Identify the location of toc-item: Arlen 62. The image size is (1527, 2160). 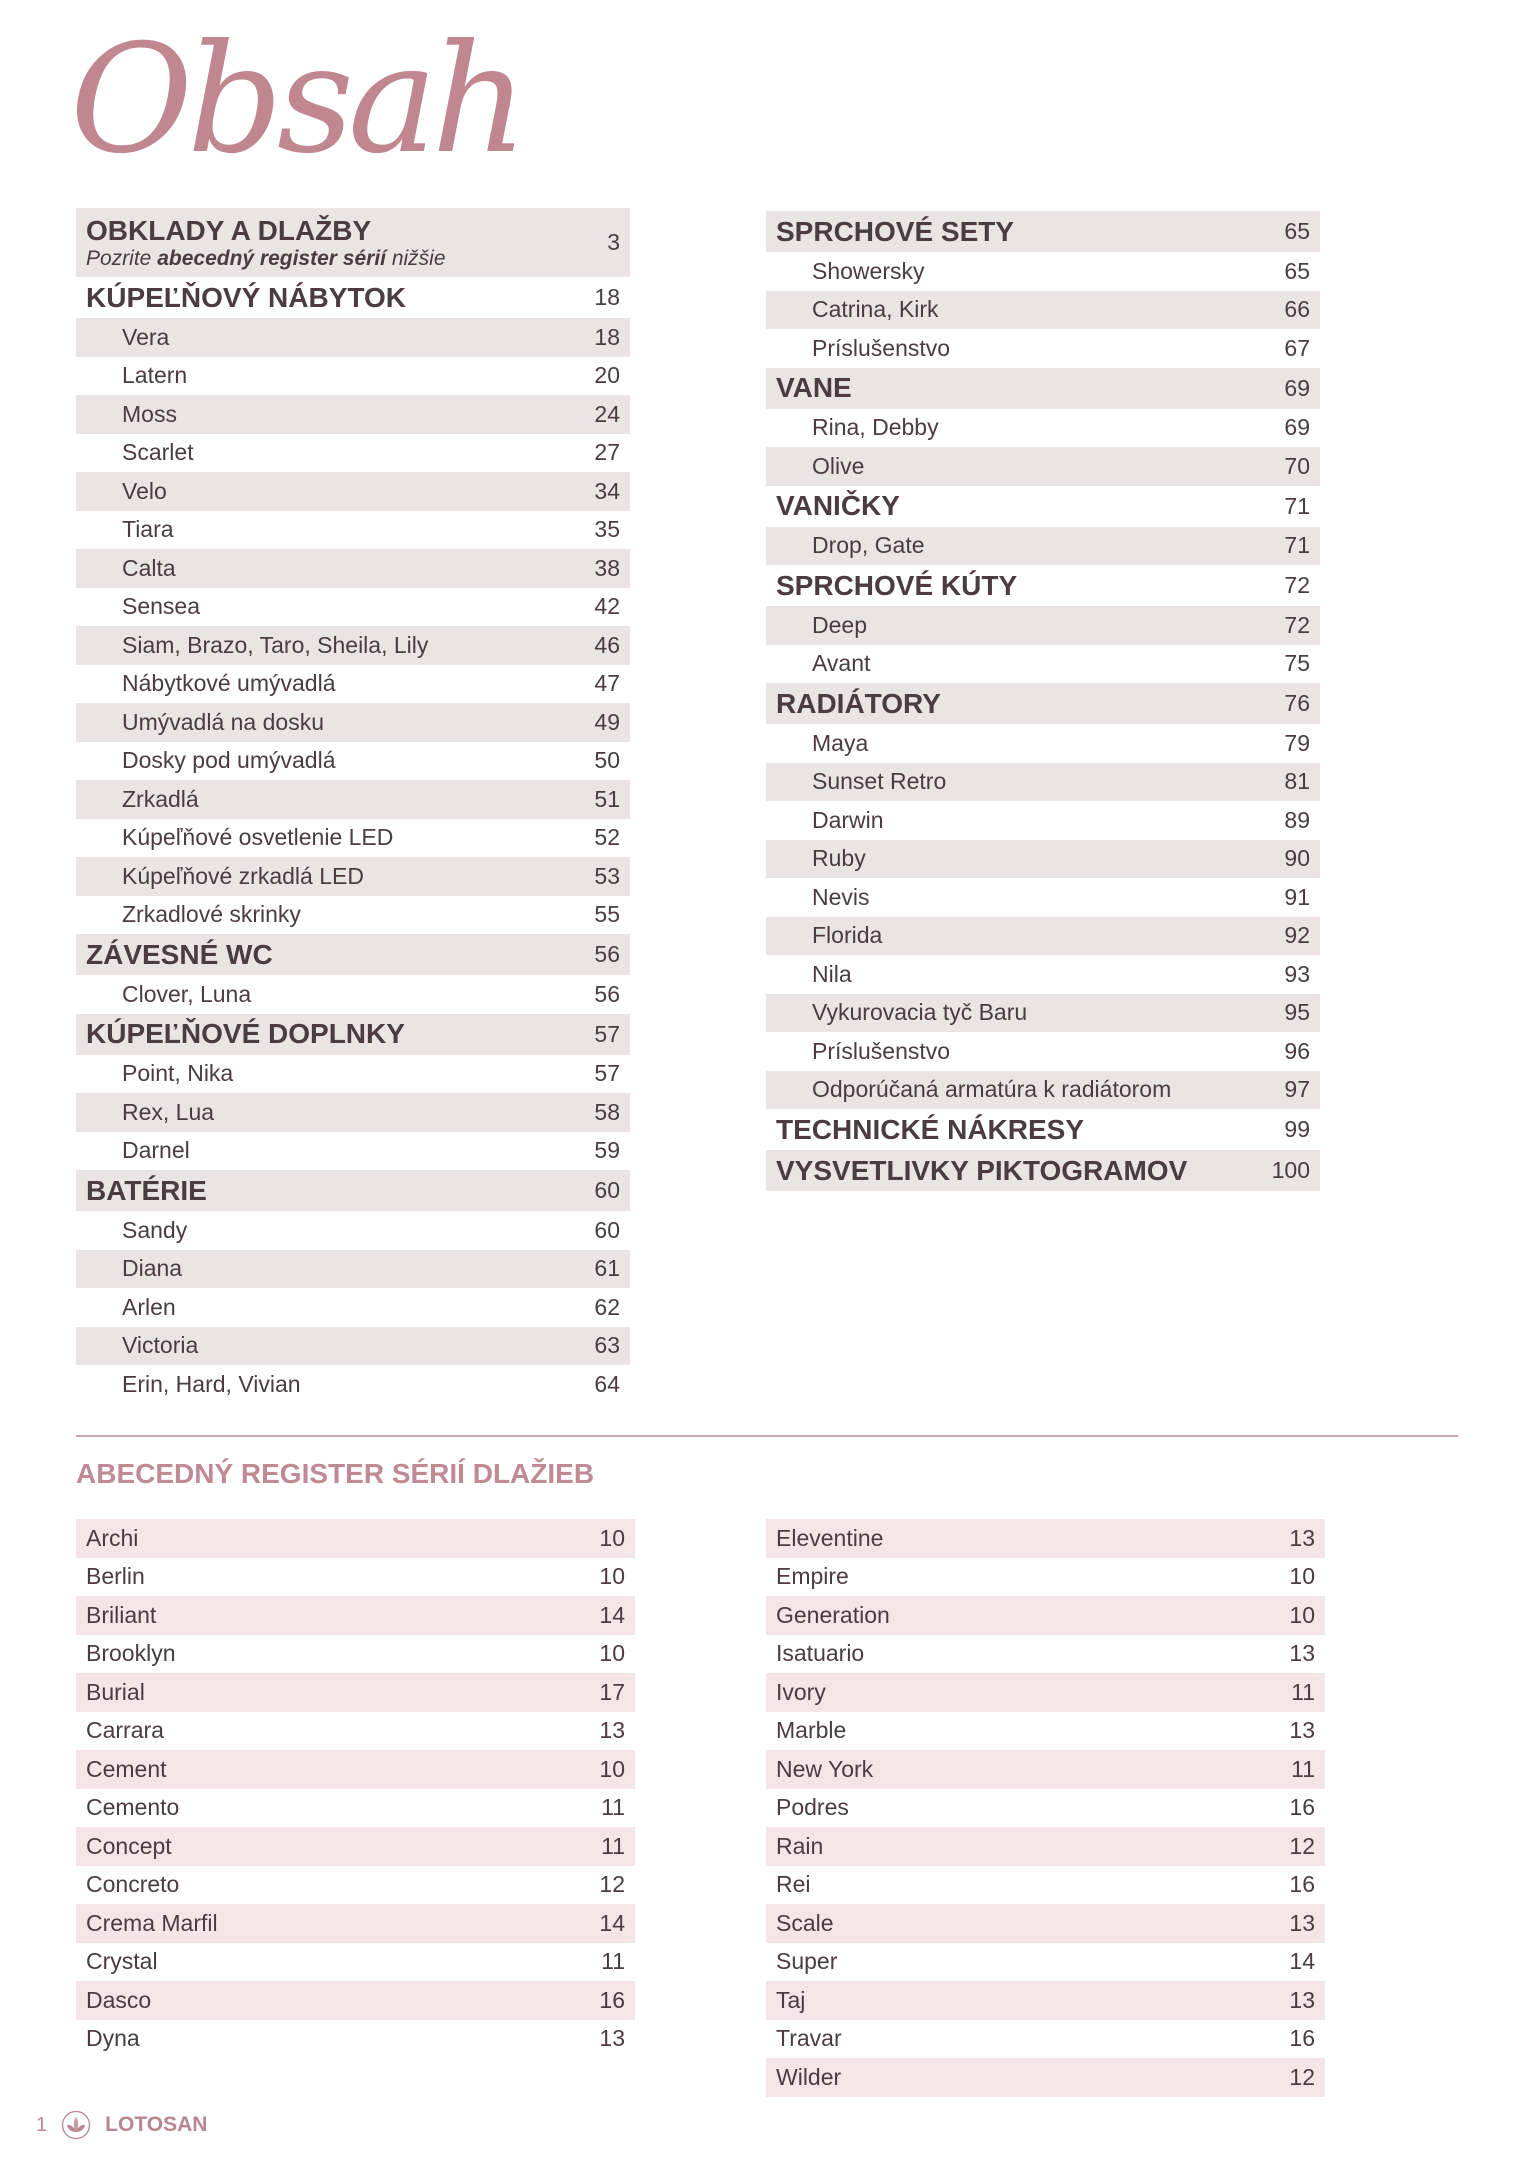
(353, 1307).